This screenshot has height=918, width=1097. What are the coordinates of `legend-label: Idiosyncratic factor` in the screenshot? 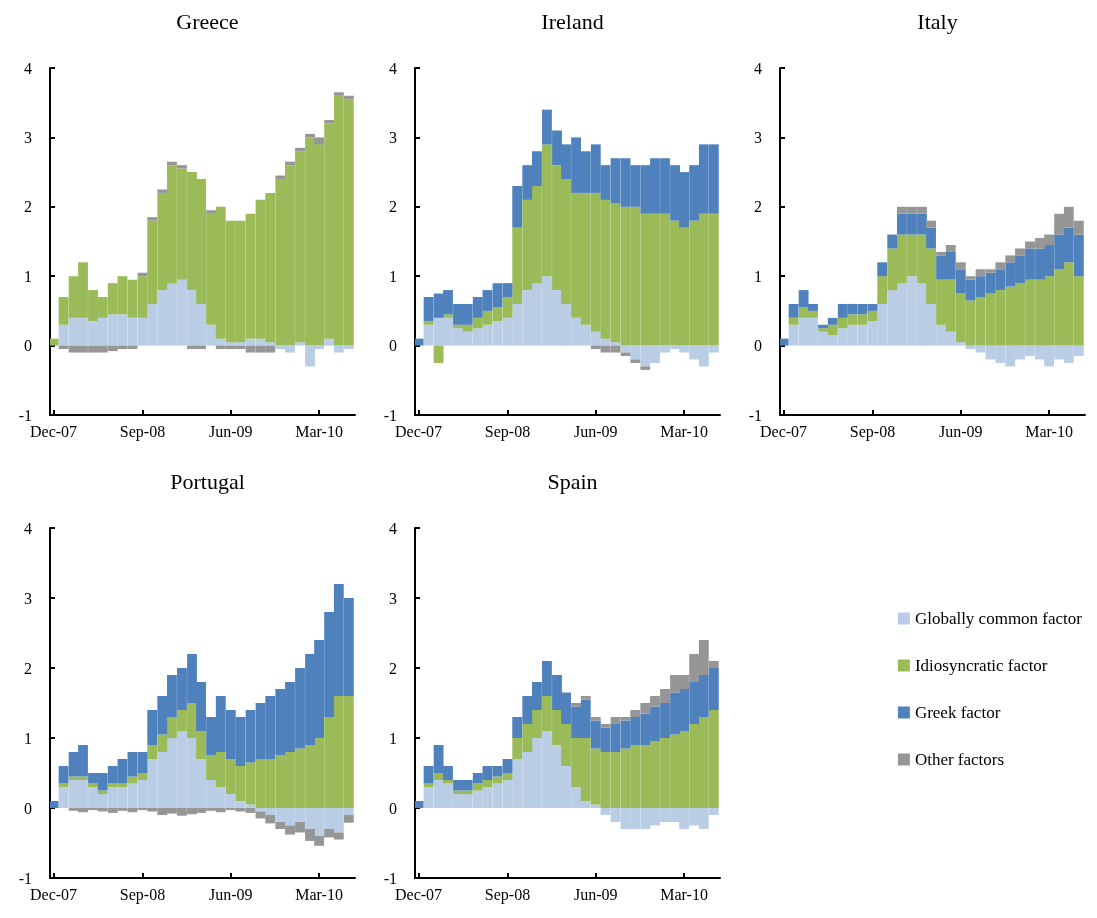 It's located at (981, 665).